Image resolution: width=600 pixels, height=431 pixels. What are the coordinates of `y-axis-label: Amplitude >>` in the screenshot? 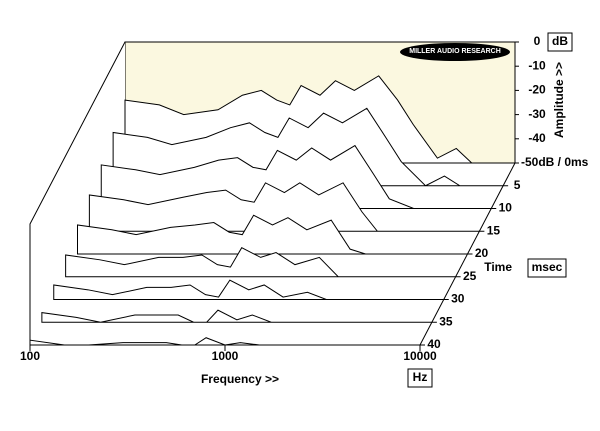 It's located at (559, 100).